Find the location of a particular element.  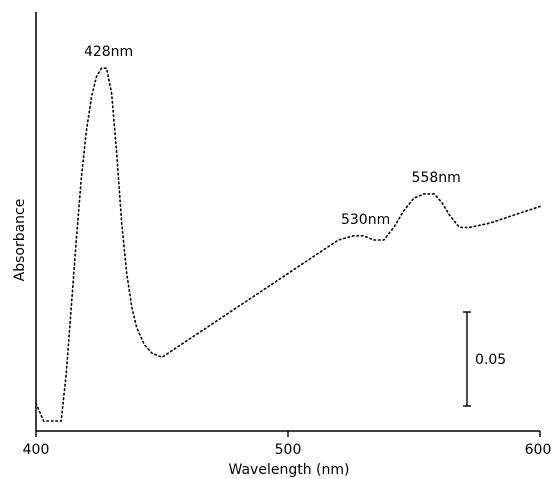

peak-label-530: 530nm is located at coordinates (365, 220).